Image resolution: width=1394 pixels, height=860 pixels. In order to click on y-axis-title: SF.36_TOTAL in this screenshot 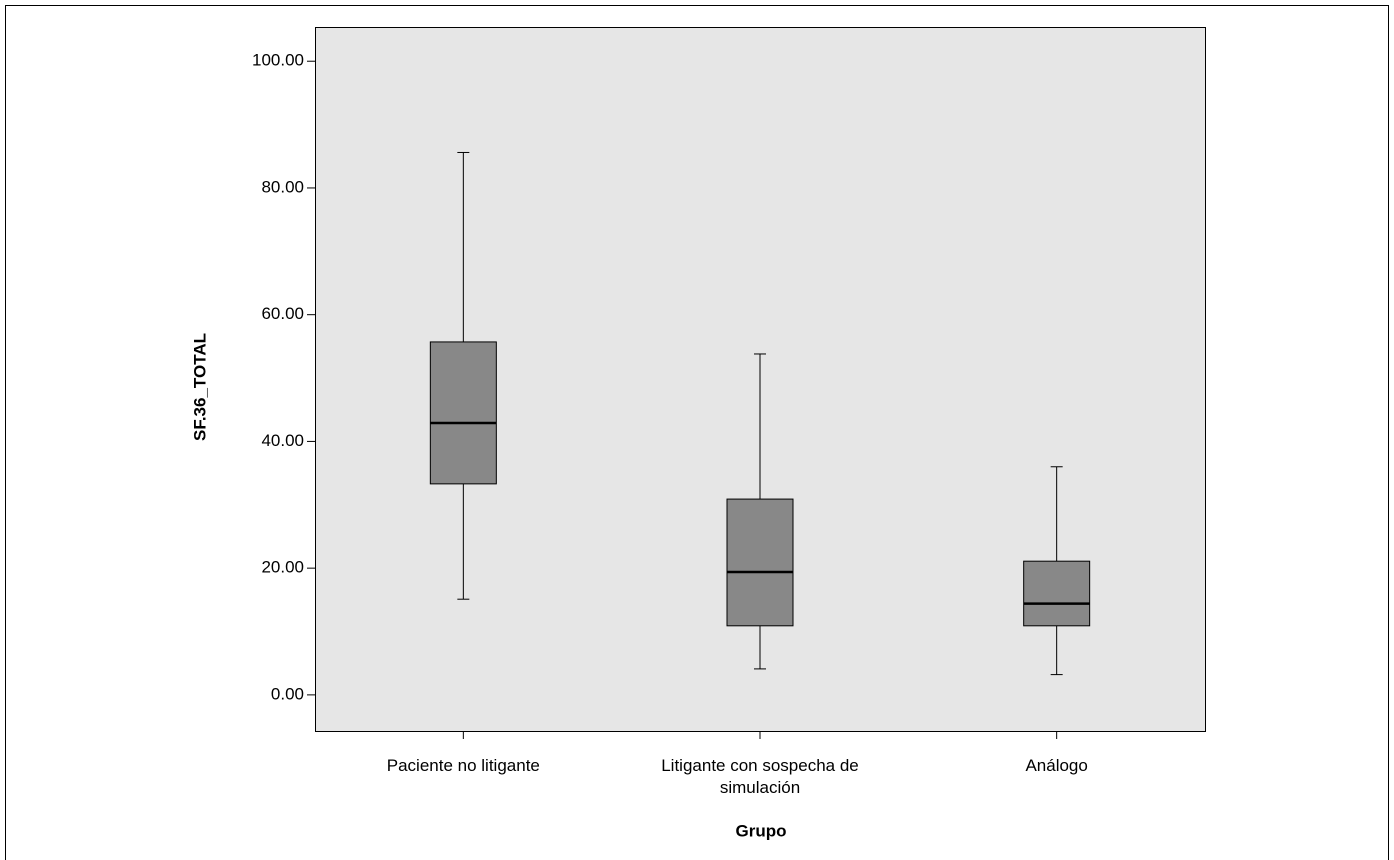, I will do `click(199, 387)`.